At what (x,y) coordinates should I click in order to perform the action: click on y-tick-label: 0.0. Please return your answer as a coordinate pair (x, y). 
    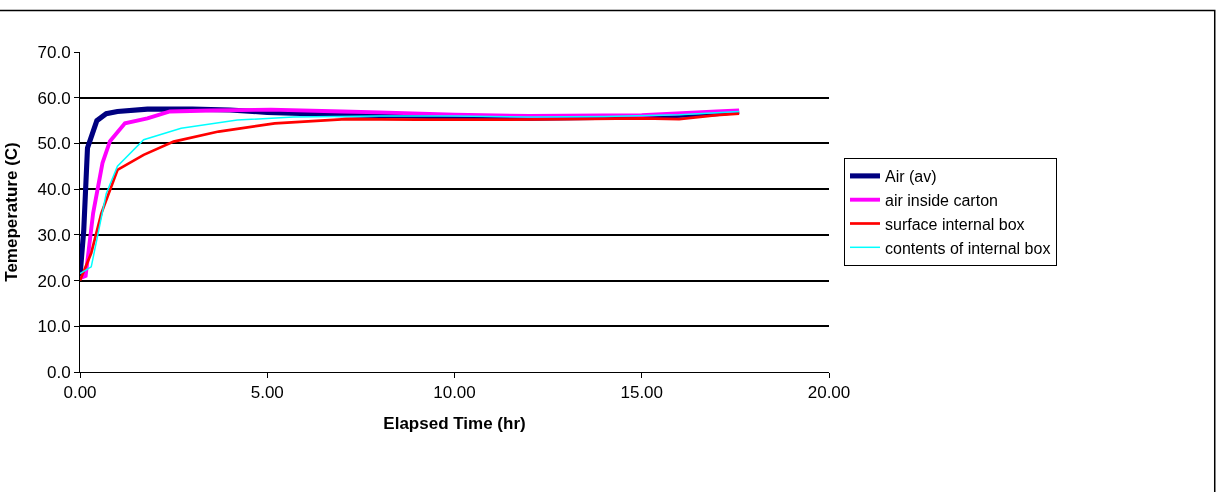
    Looking at the image, I should click on (58, 372).